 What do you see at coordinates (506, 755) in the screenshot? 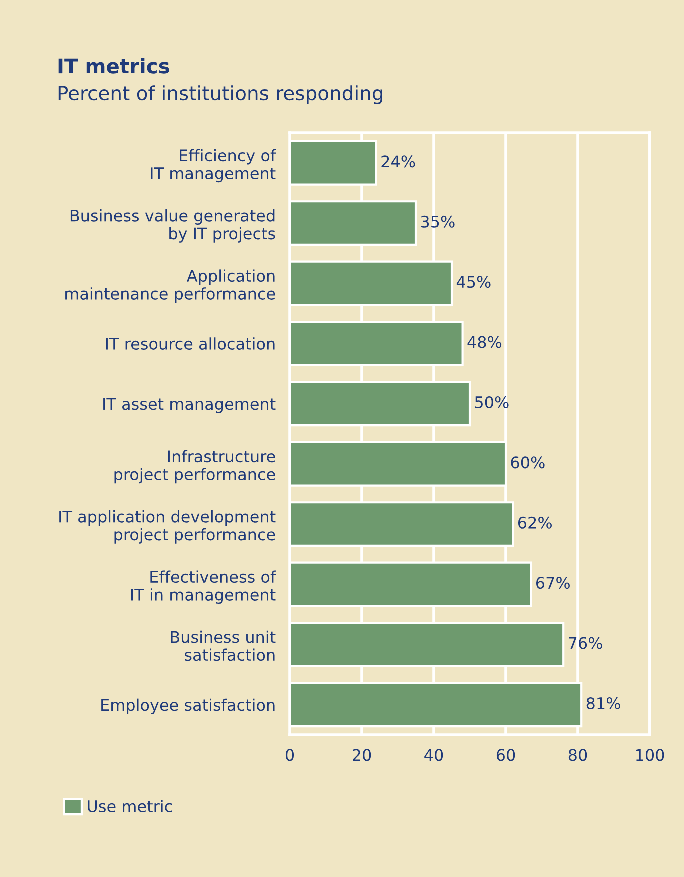
I see `x-tick-label: 60` at bounding box center [506, 755].